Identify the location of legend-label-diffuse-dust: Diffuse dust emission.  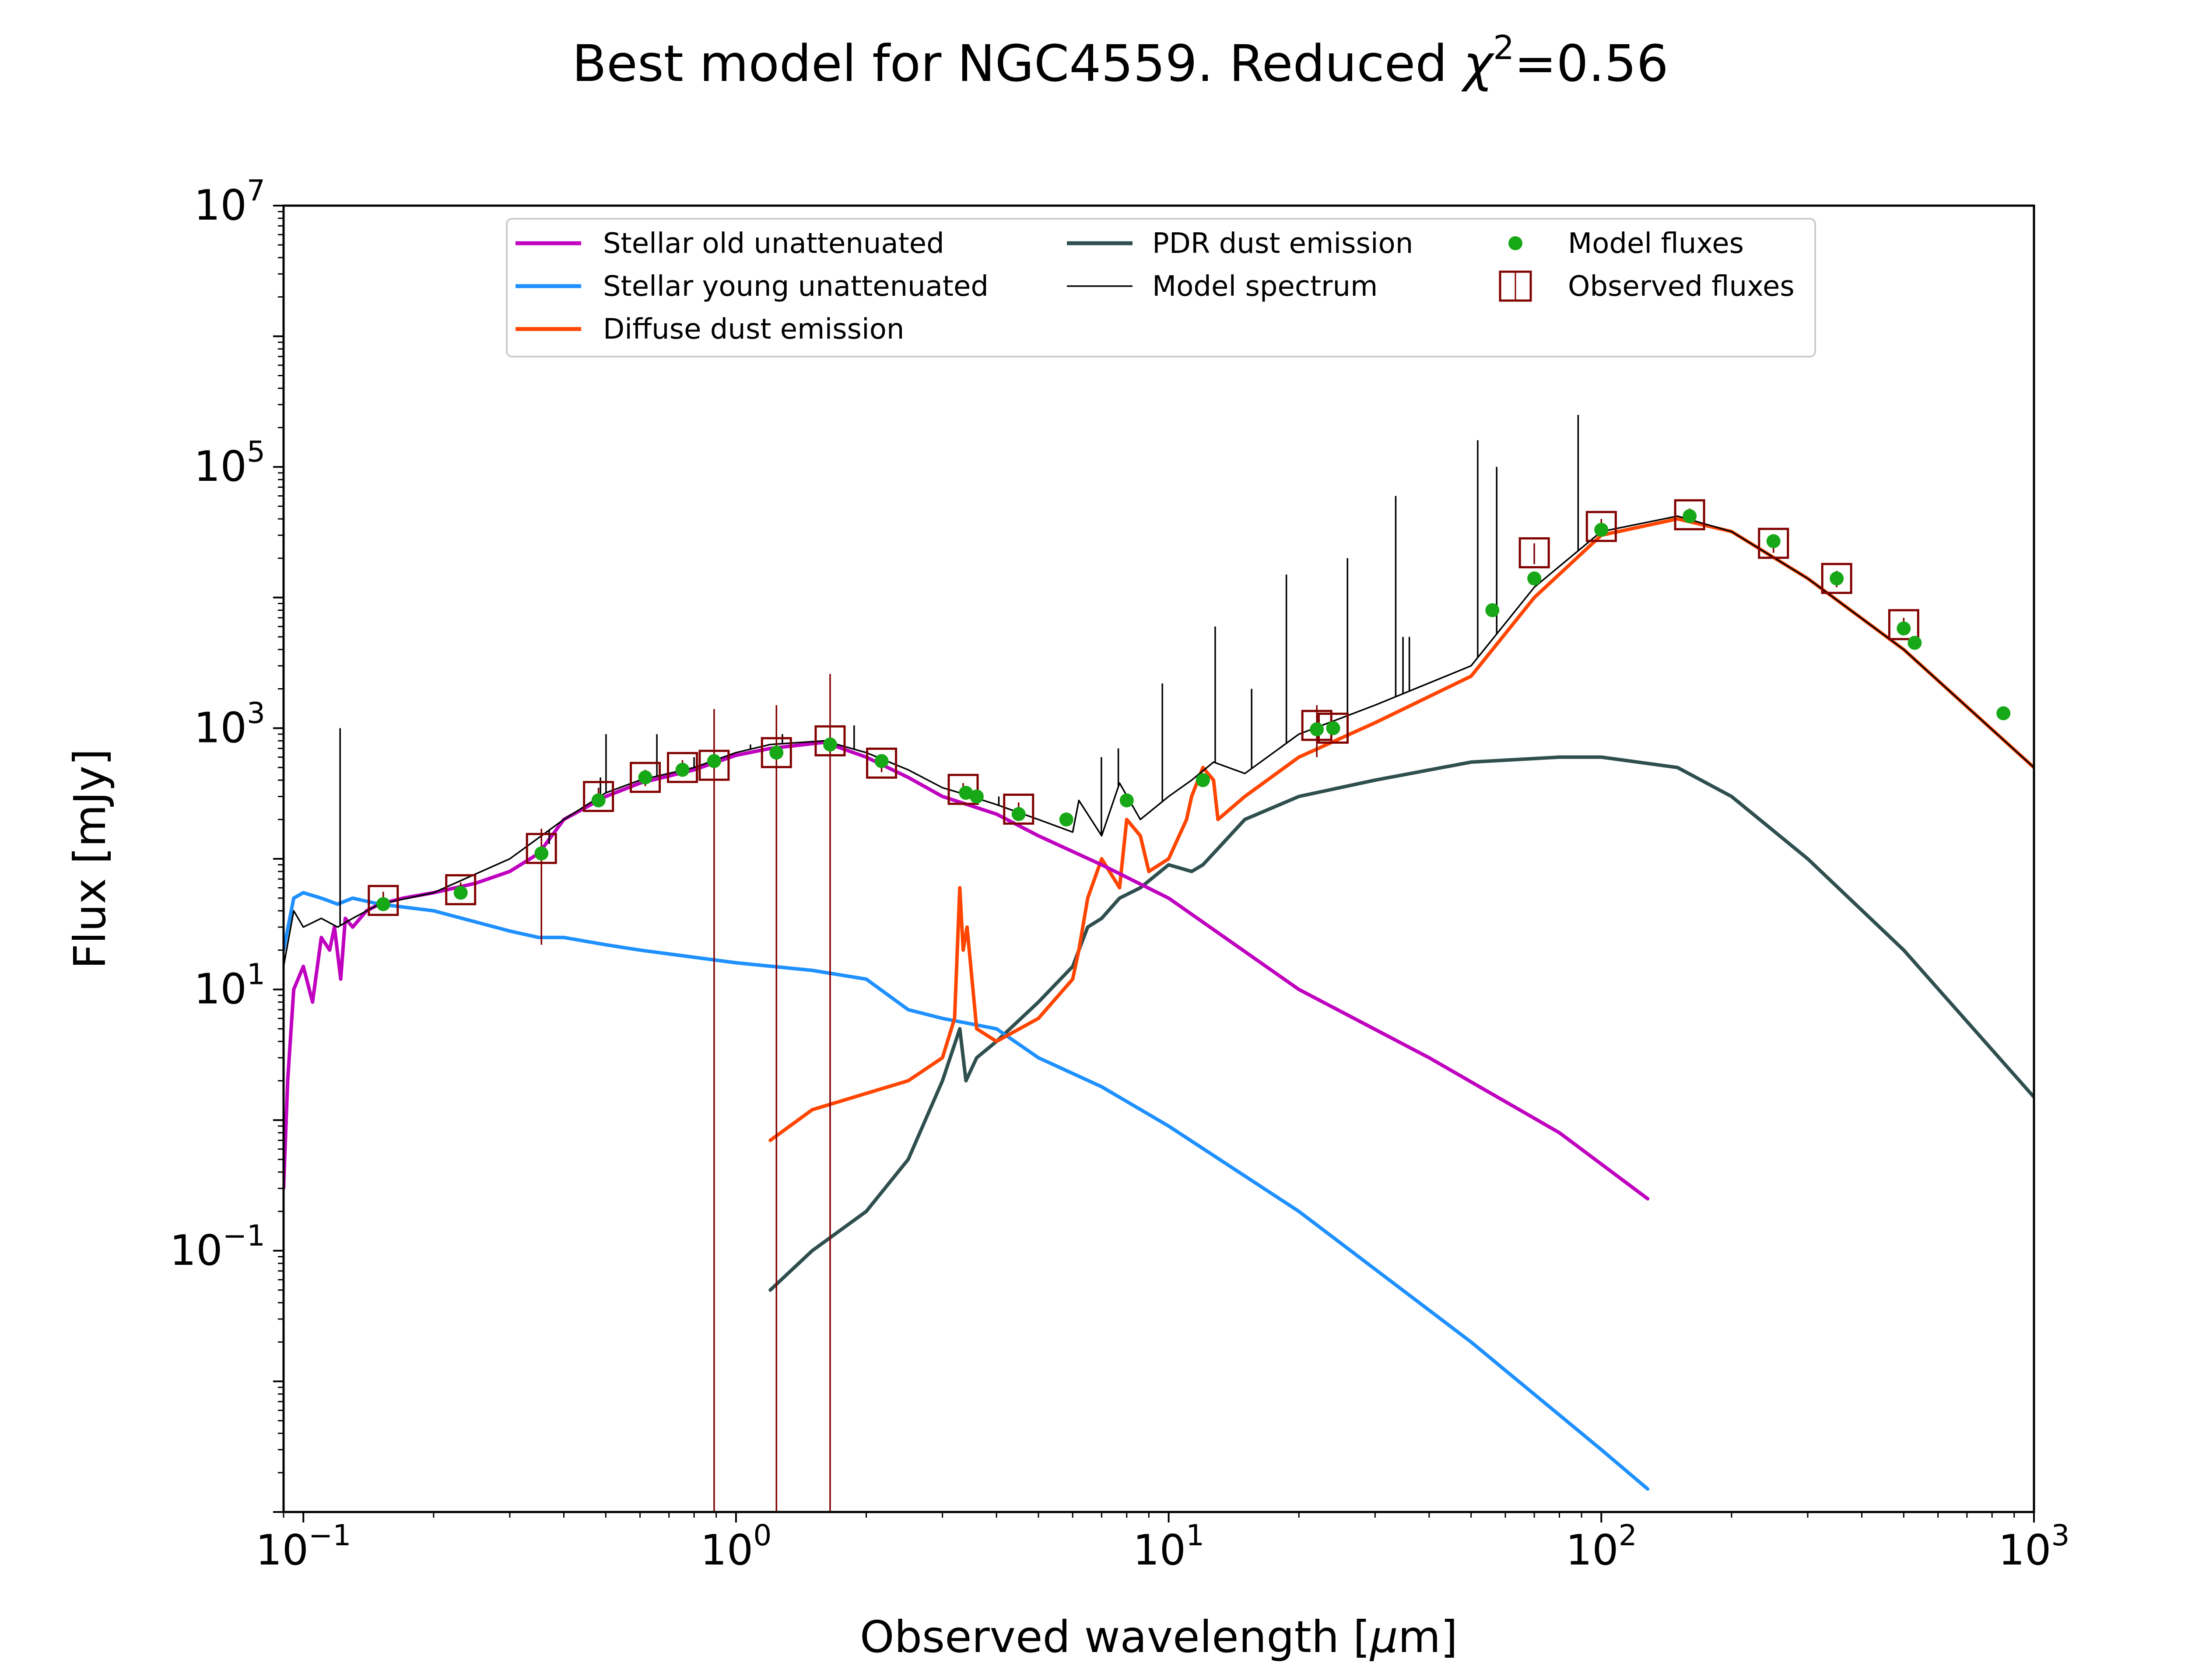
(753, 329).